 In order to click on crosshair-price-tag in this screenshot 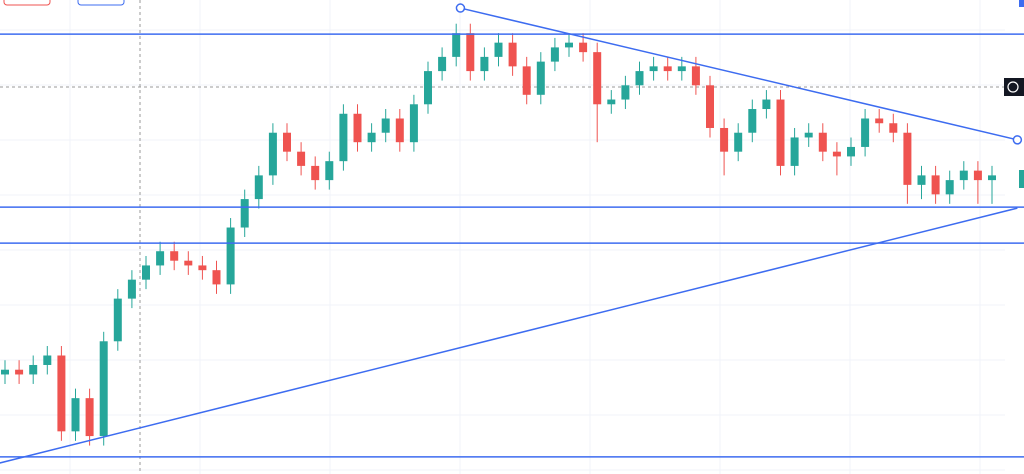, I will do `click(1014, 87)`.